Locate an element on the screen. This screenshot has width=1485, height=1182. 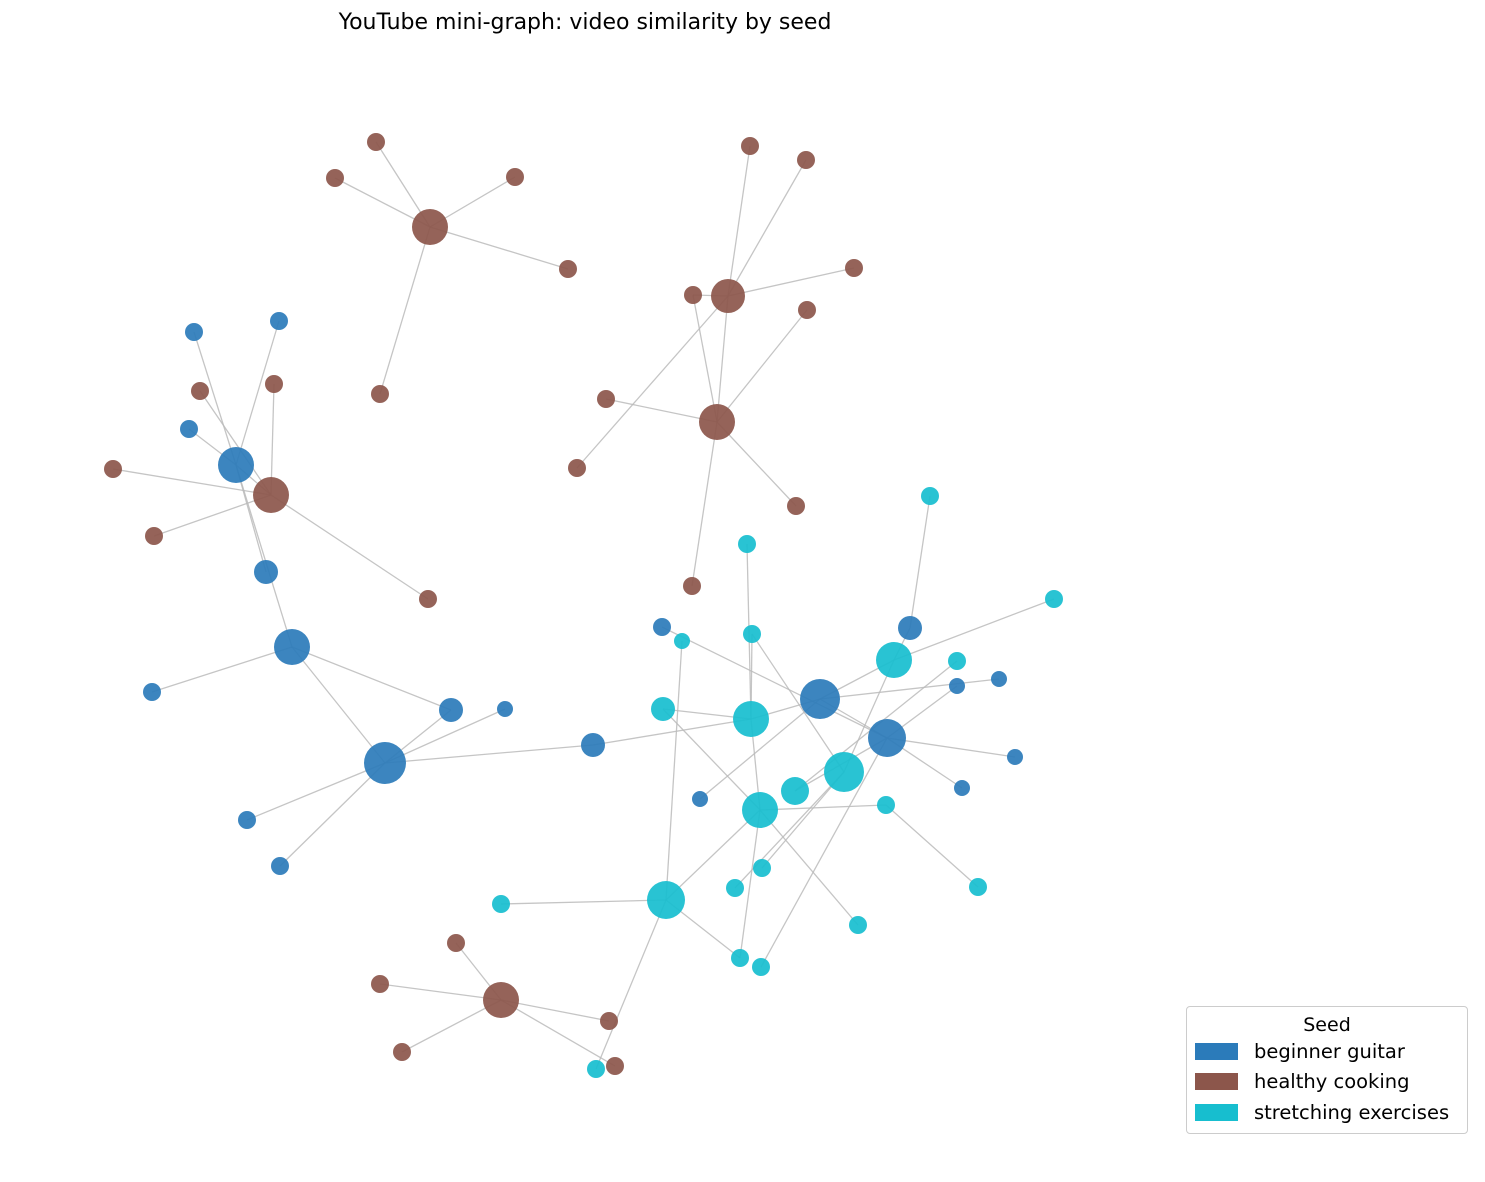
legend-item-beginner-guitar: beginner guitar is located at coordinates (1327, 1051).